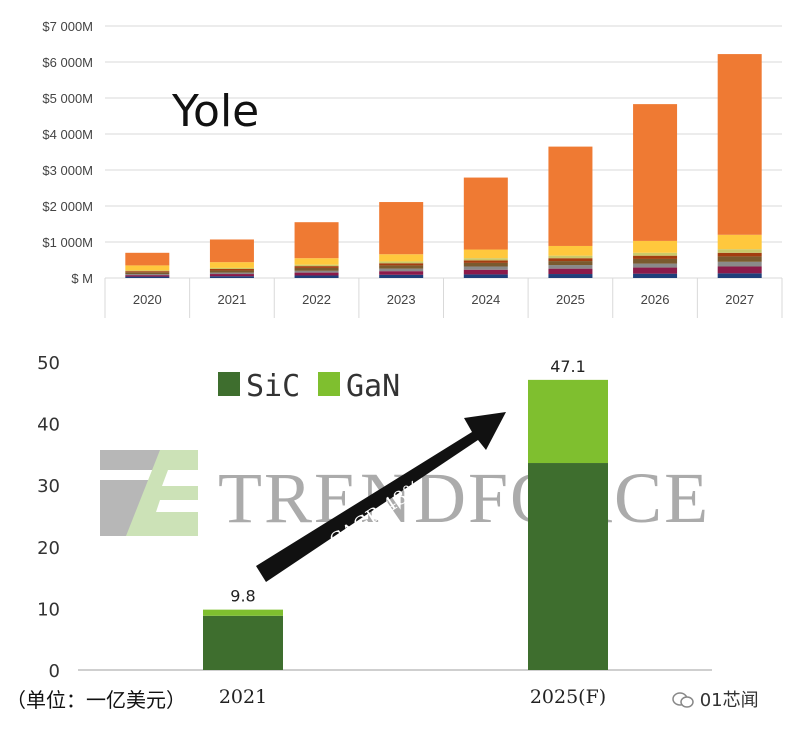 Image resolution: width=786 pixels, height=731 pixels. I want to click on trendforce-watermark: TRENDFORCE, so click(405, 494).